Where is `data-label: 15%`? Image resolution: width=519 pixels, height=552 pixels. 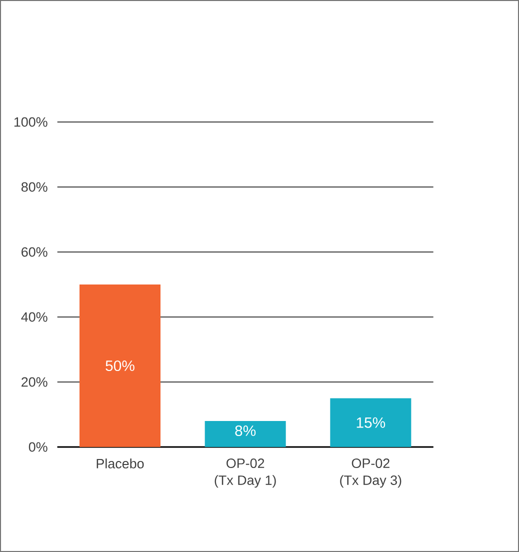 data-label: 15% is located at coordinates (371, 422).